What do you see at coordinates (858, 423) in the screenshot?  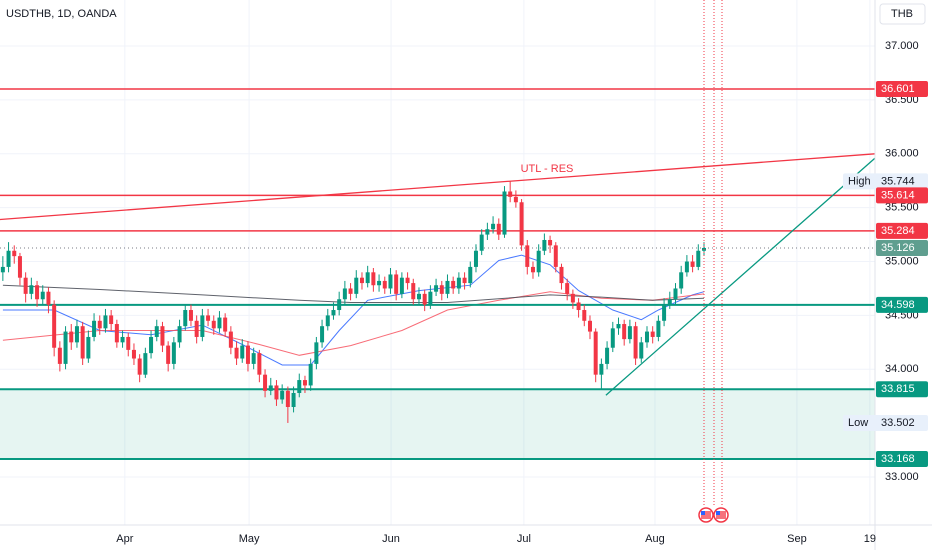 I see `low-label: Low` at bounding box center [858, 423].